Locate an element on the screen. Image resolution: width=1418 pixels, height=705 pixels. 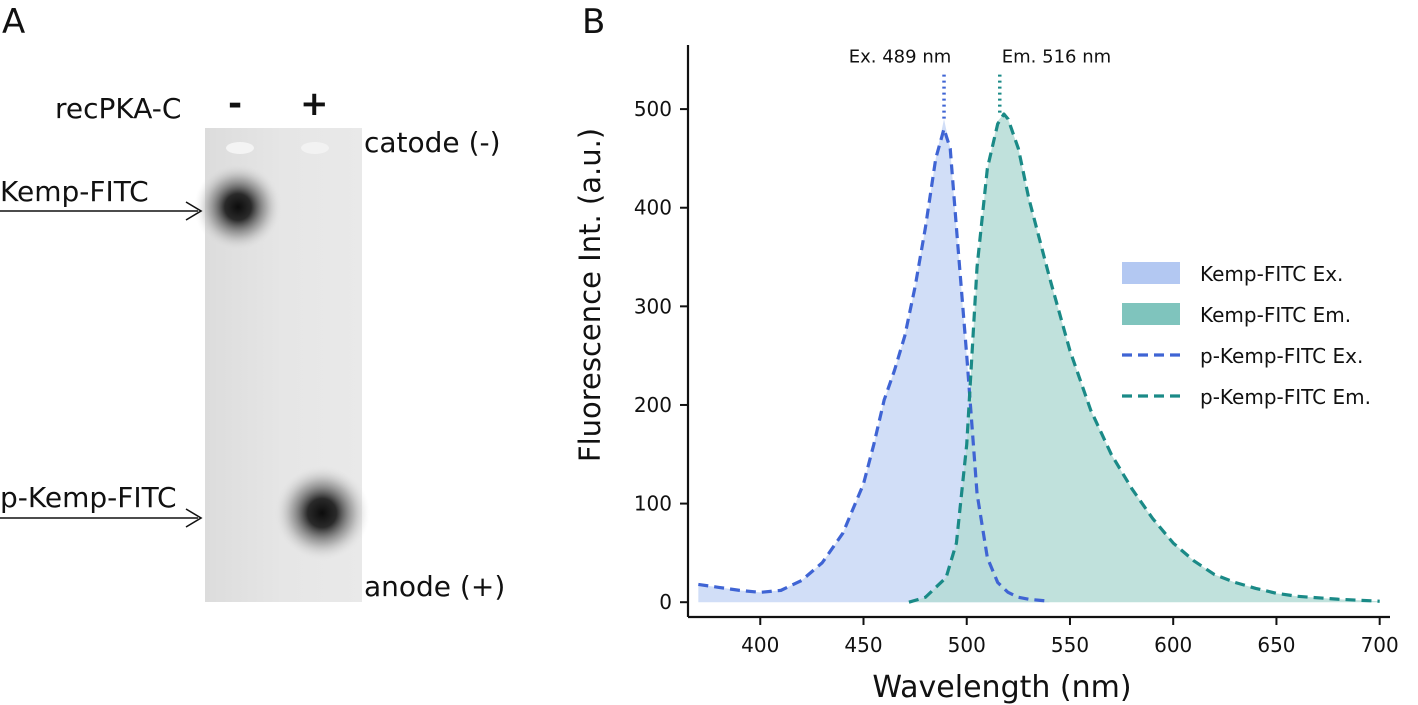
y-tick-label: 300 is located at coordinates (653, 306).